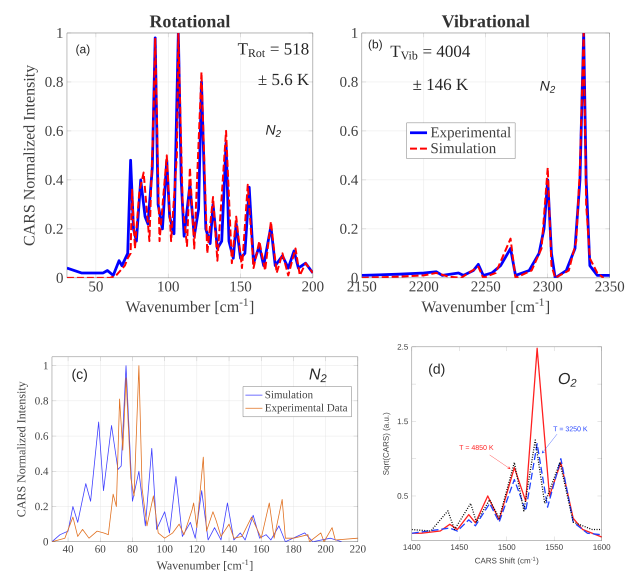  Describe the element at coordinates (83, 50) in the screenshot. I see `annotation: (a)` at that location.